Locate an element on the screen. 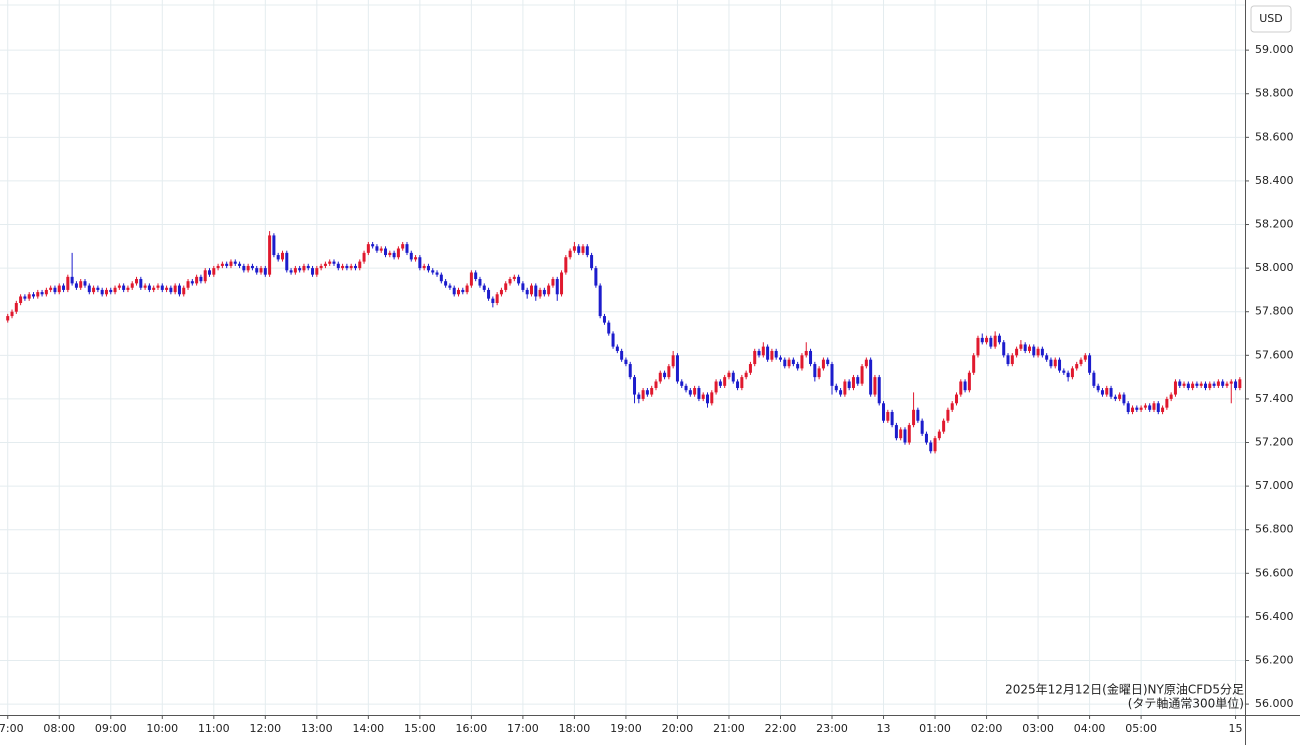 This screenshot has width=1300, height=745. x-tick-label: 13 is located at coordinates (884, 728).